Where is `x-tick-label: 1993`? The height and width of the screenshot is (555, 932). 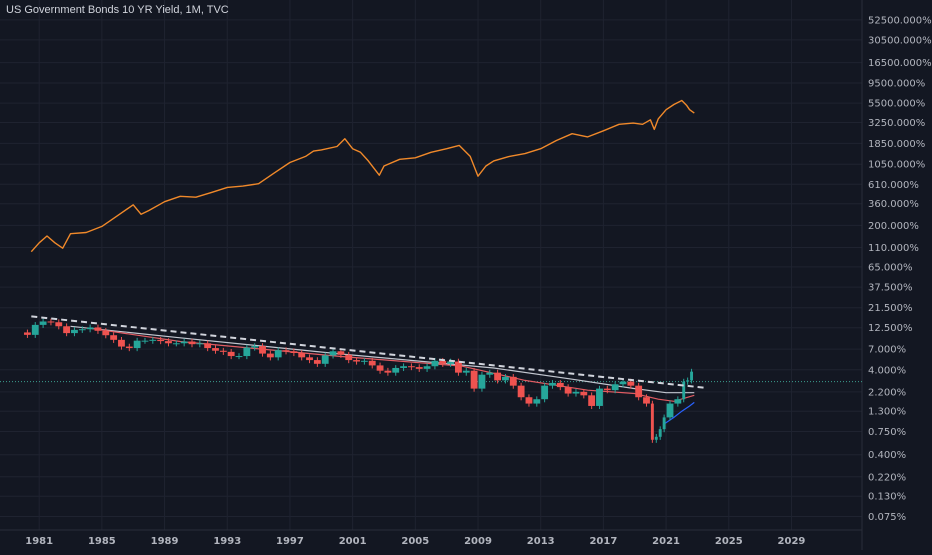 x-tick-label: 1993 is located at coordinates (227, 541).